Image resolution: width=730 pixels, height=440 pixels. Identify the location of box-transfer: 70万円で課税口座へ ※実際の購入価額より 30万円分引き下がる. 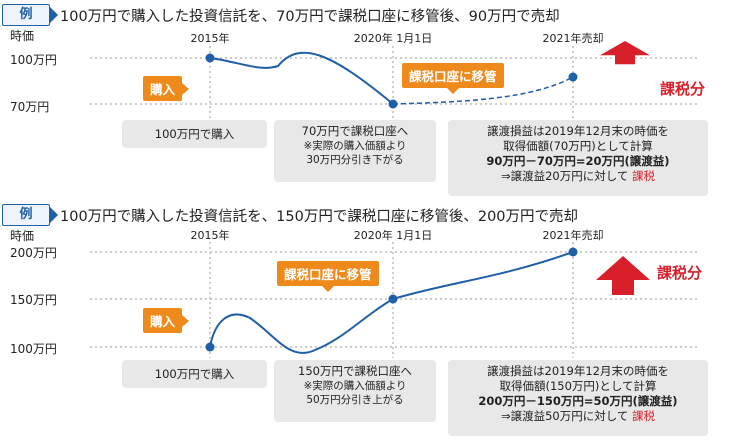
(355, 151).